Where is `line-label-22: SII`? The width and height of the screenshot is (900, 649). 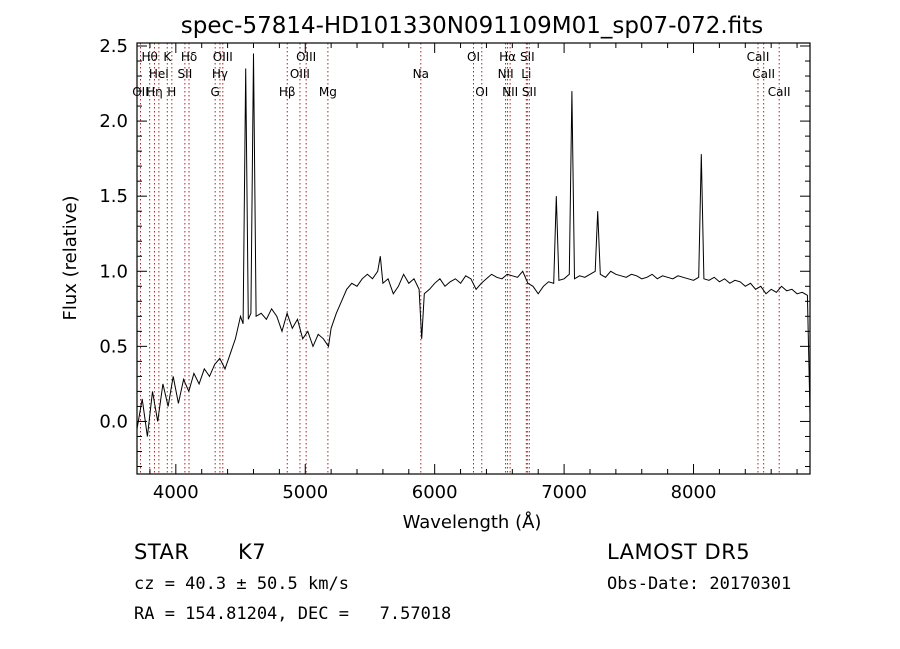
line-label-22: SII is located at coordinates (527, 57).